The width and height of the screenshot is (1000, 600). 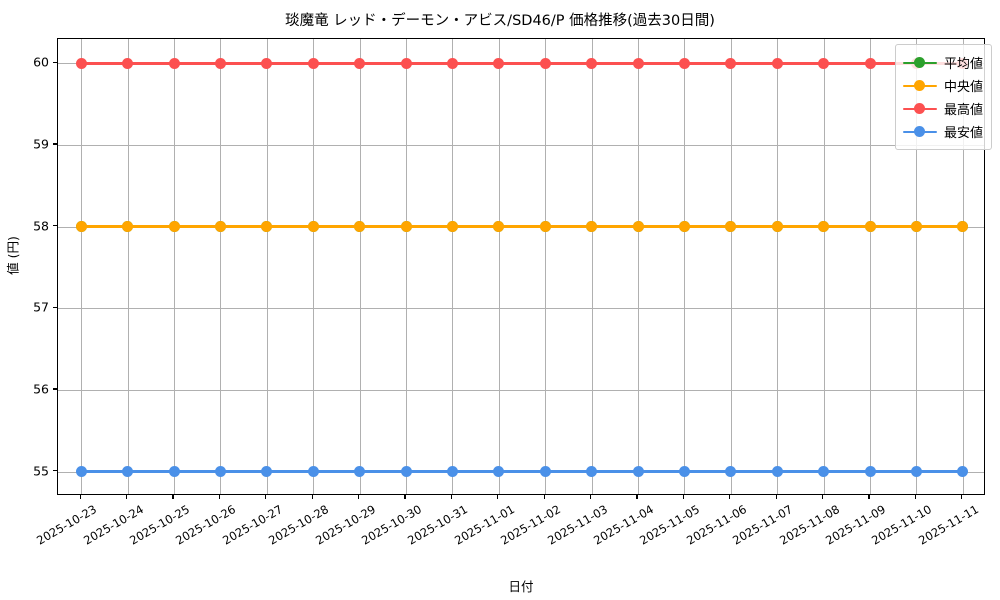 What do you see at coordinates (942, 131) in the screenshot?
I see `legend-item-4: 最安値` at bounding box center [942, 131].